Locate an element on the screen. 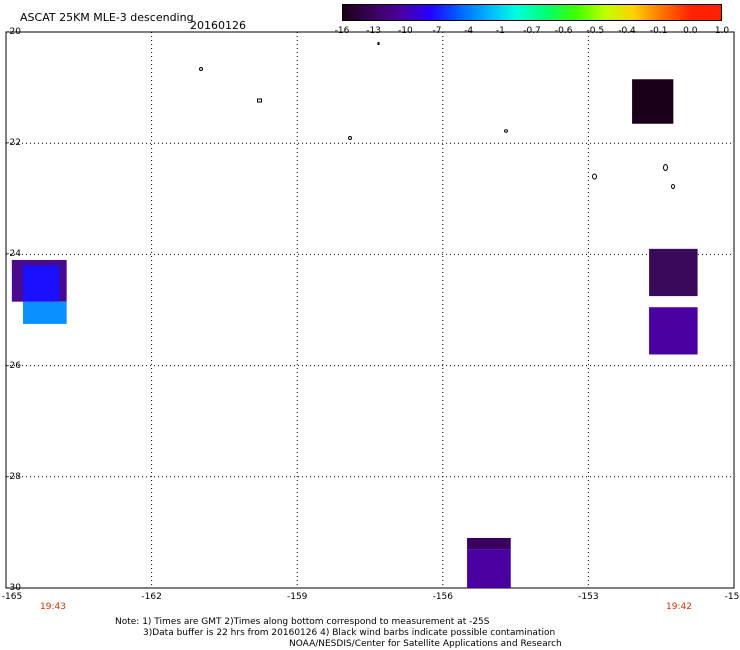  latitude-label: -22 is located at coordinates (13, 143).